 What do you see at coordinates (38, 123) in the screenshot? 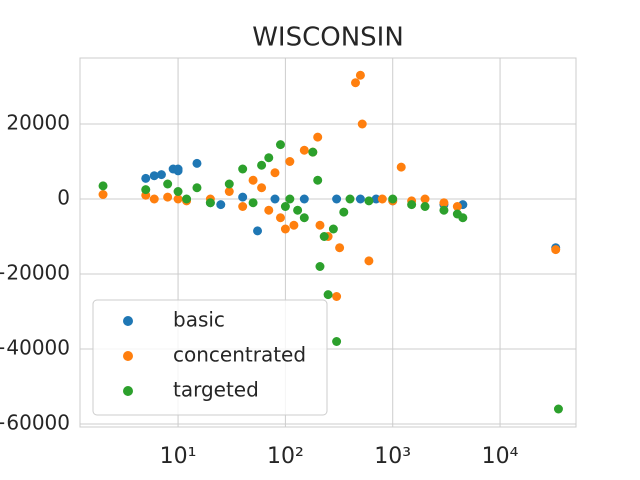
I see `y-tick-label: 20000` at bounding box center [38, 123].